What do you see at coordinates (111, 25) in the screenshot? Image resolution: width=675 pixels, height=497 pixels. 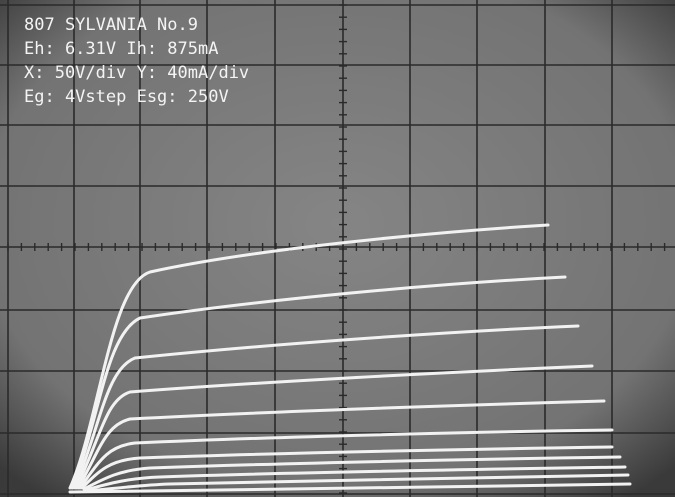 I see `label-line: 807 SYLVANIA No.9` at bounding box center [111, 25].